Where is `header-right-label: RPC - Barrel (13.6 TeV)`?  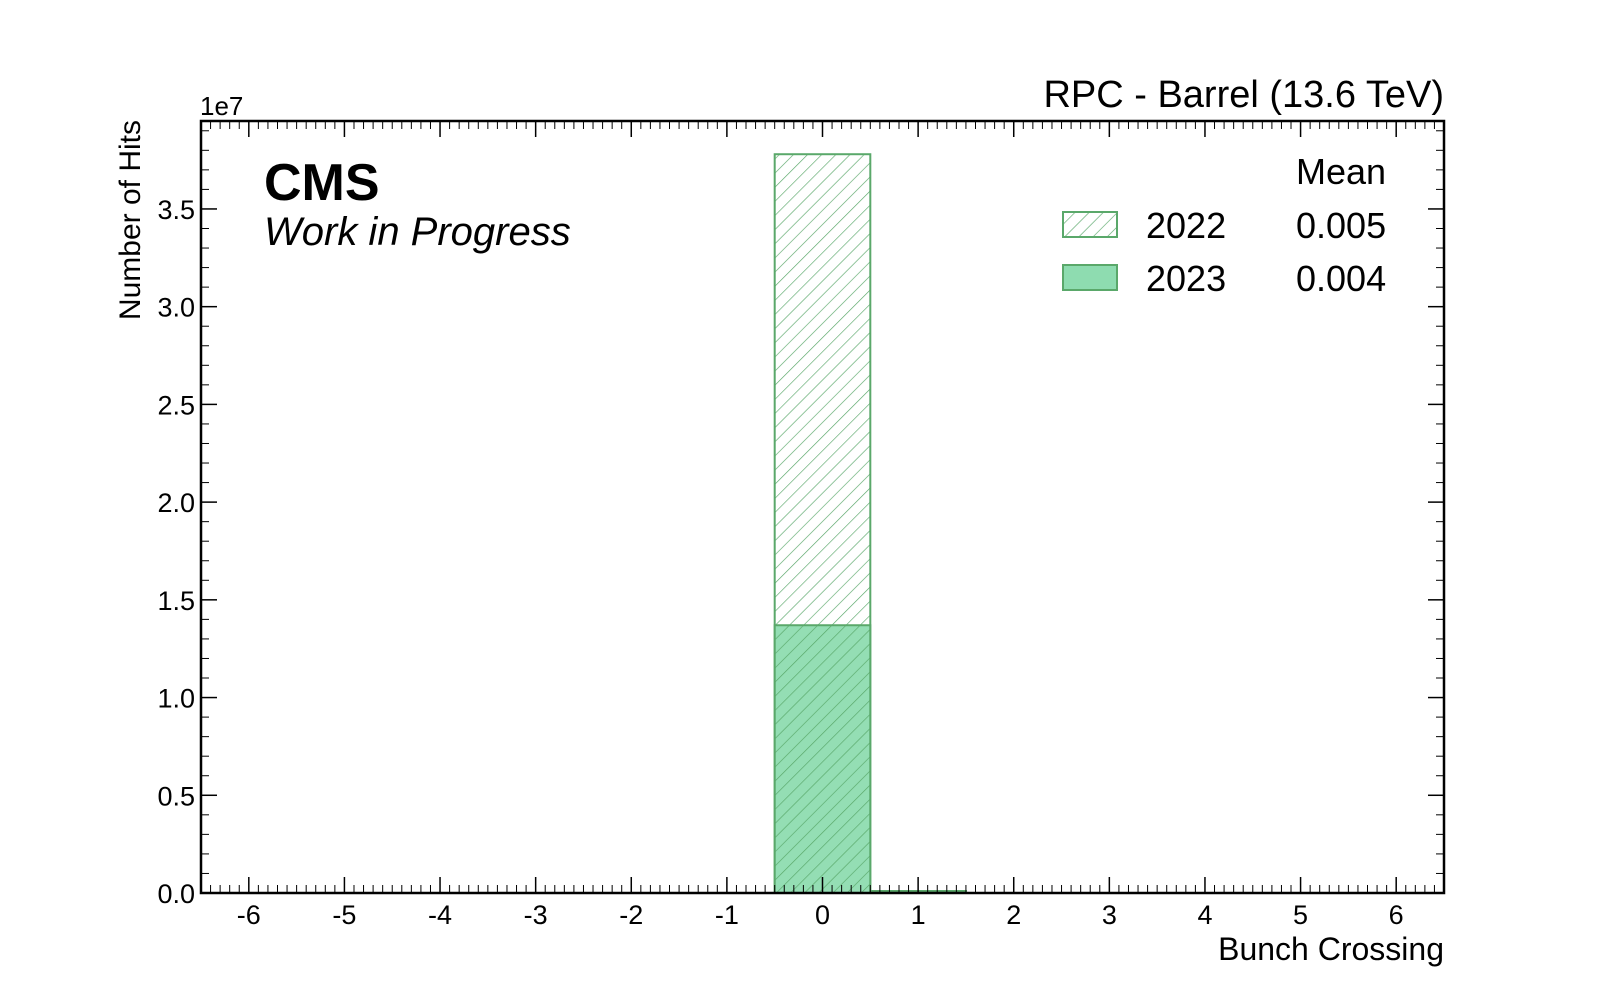 header-right-label: RPC - Barrel (13.6 TeV) is located at coordinates (1243, 95).